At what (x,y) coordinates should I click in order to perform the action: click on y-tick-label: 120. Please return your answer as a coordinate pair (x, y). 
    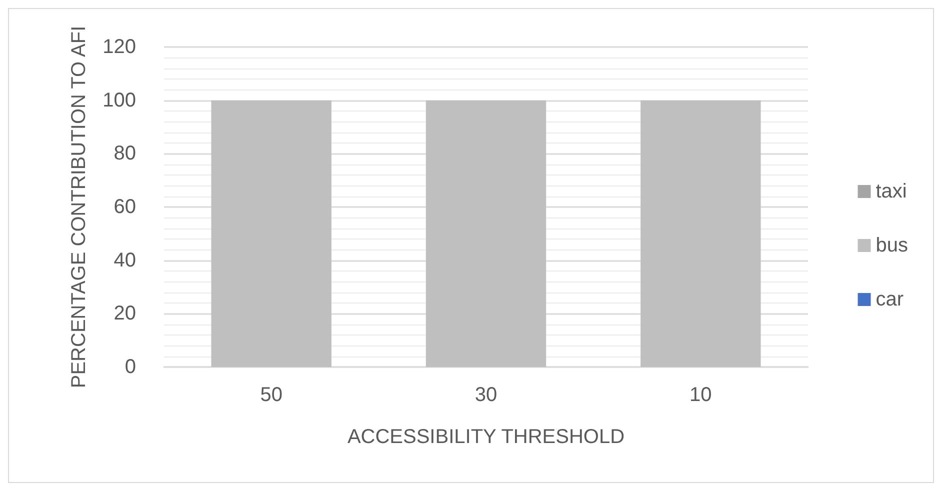
    Looking at the image, I should click on (119, 47).